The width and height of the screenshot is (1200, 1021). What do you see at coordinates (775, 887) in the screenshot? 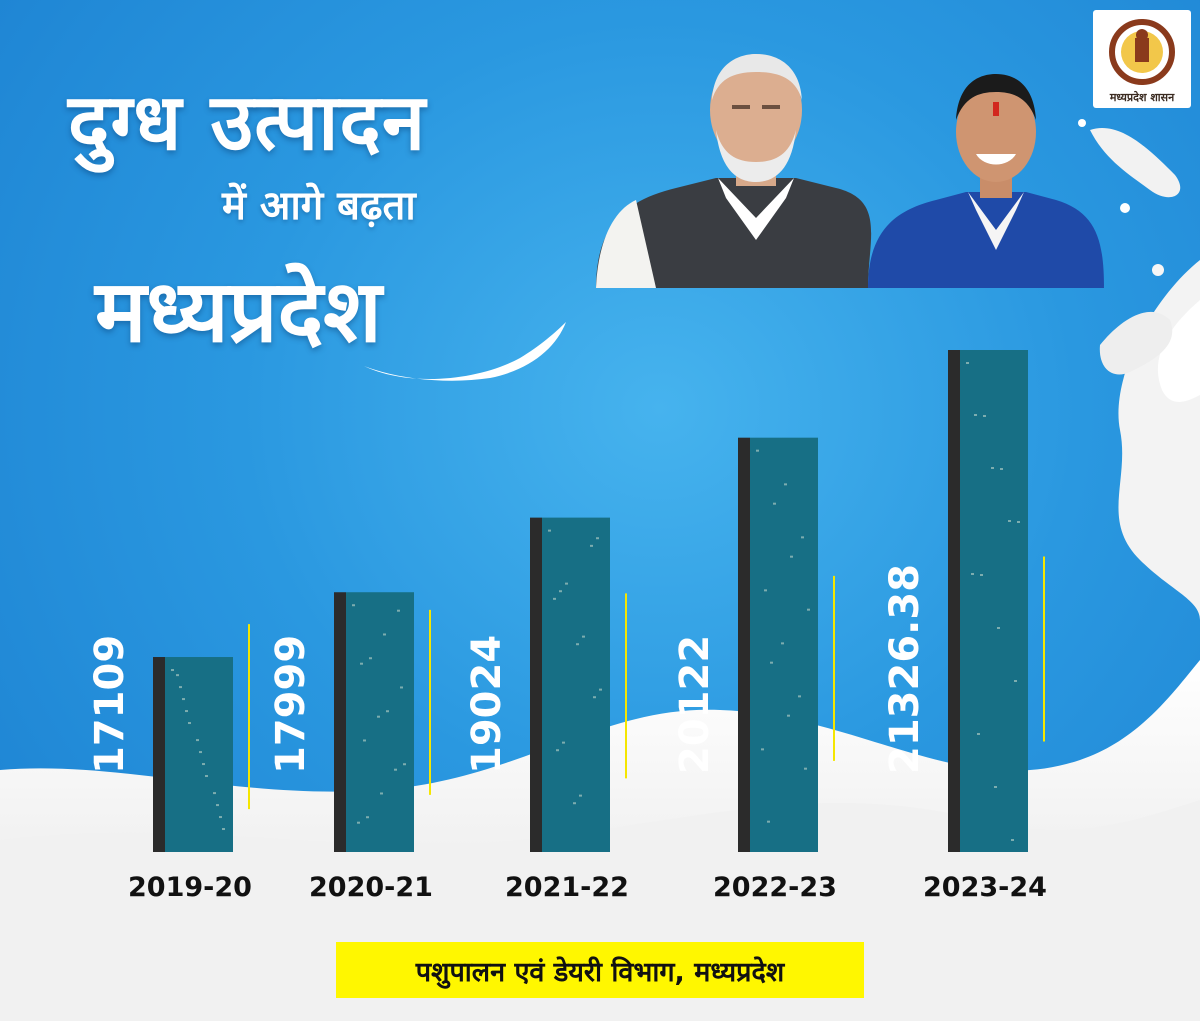
I see `year-label-2022-23: 2022-23` at bounding box center [775, 887].